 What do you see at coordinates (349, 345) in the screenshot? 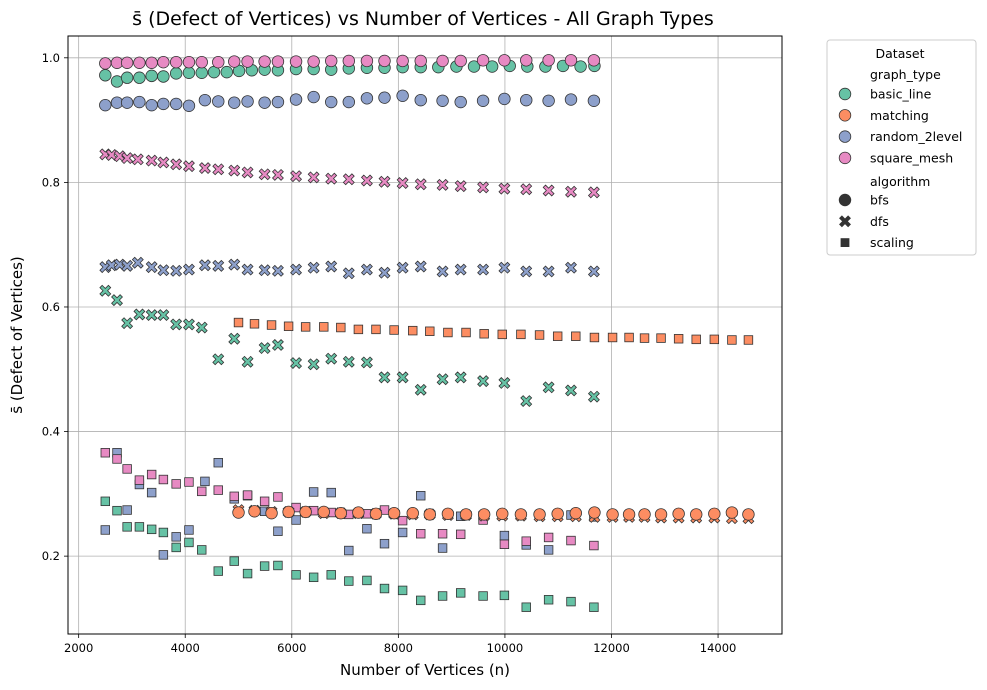
I see `series-basic_line-dfs` at bounding box center [349, 345].